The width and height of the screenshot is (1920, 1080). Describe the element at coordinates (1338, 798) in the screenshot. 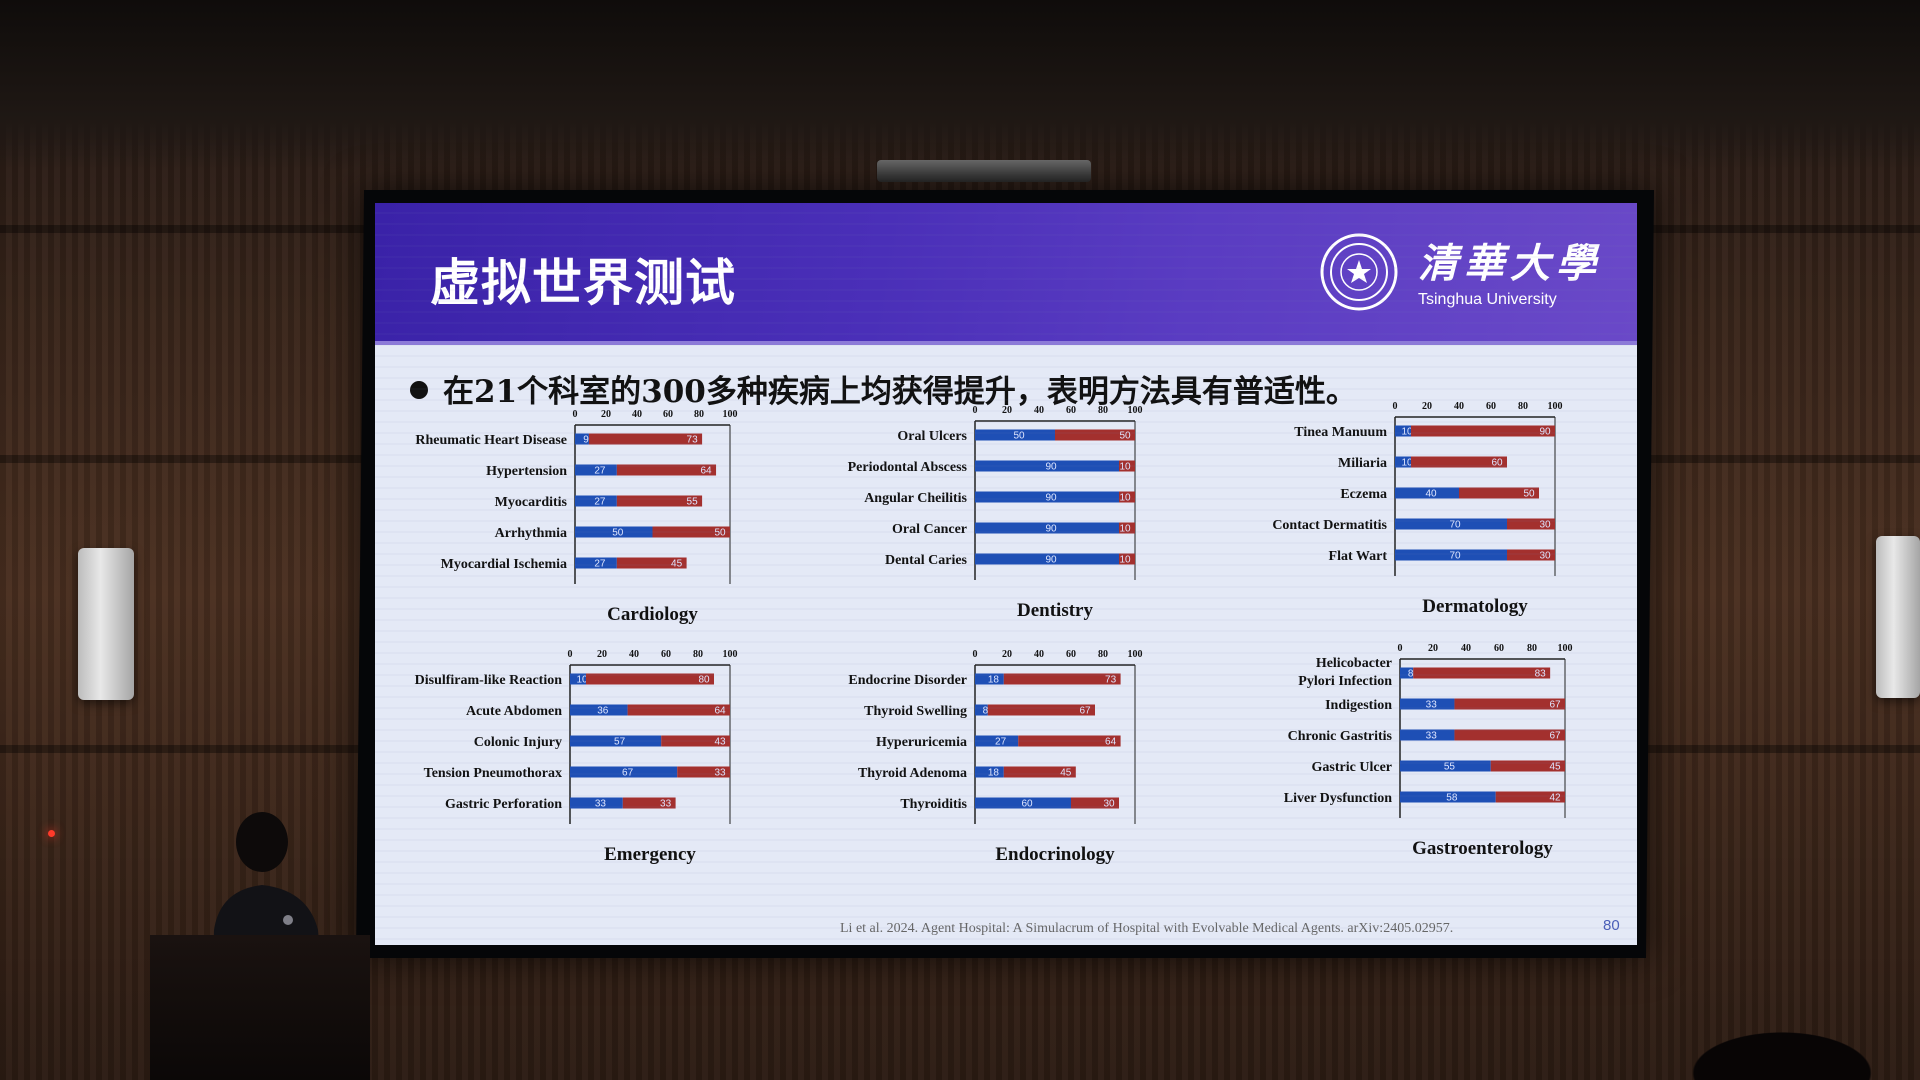

I see `category-label: Liver Dysfunction` at that location.